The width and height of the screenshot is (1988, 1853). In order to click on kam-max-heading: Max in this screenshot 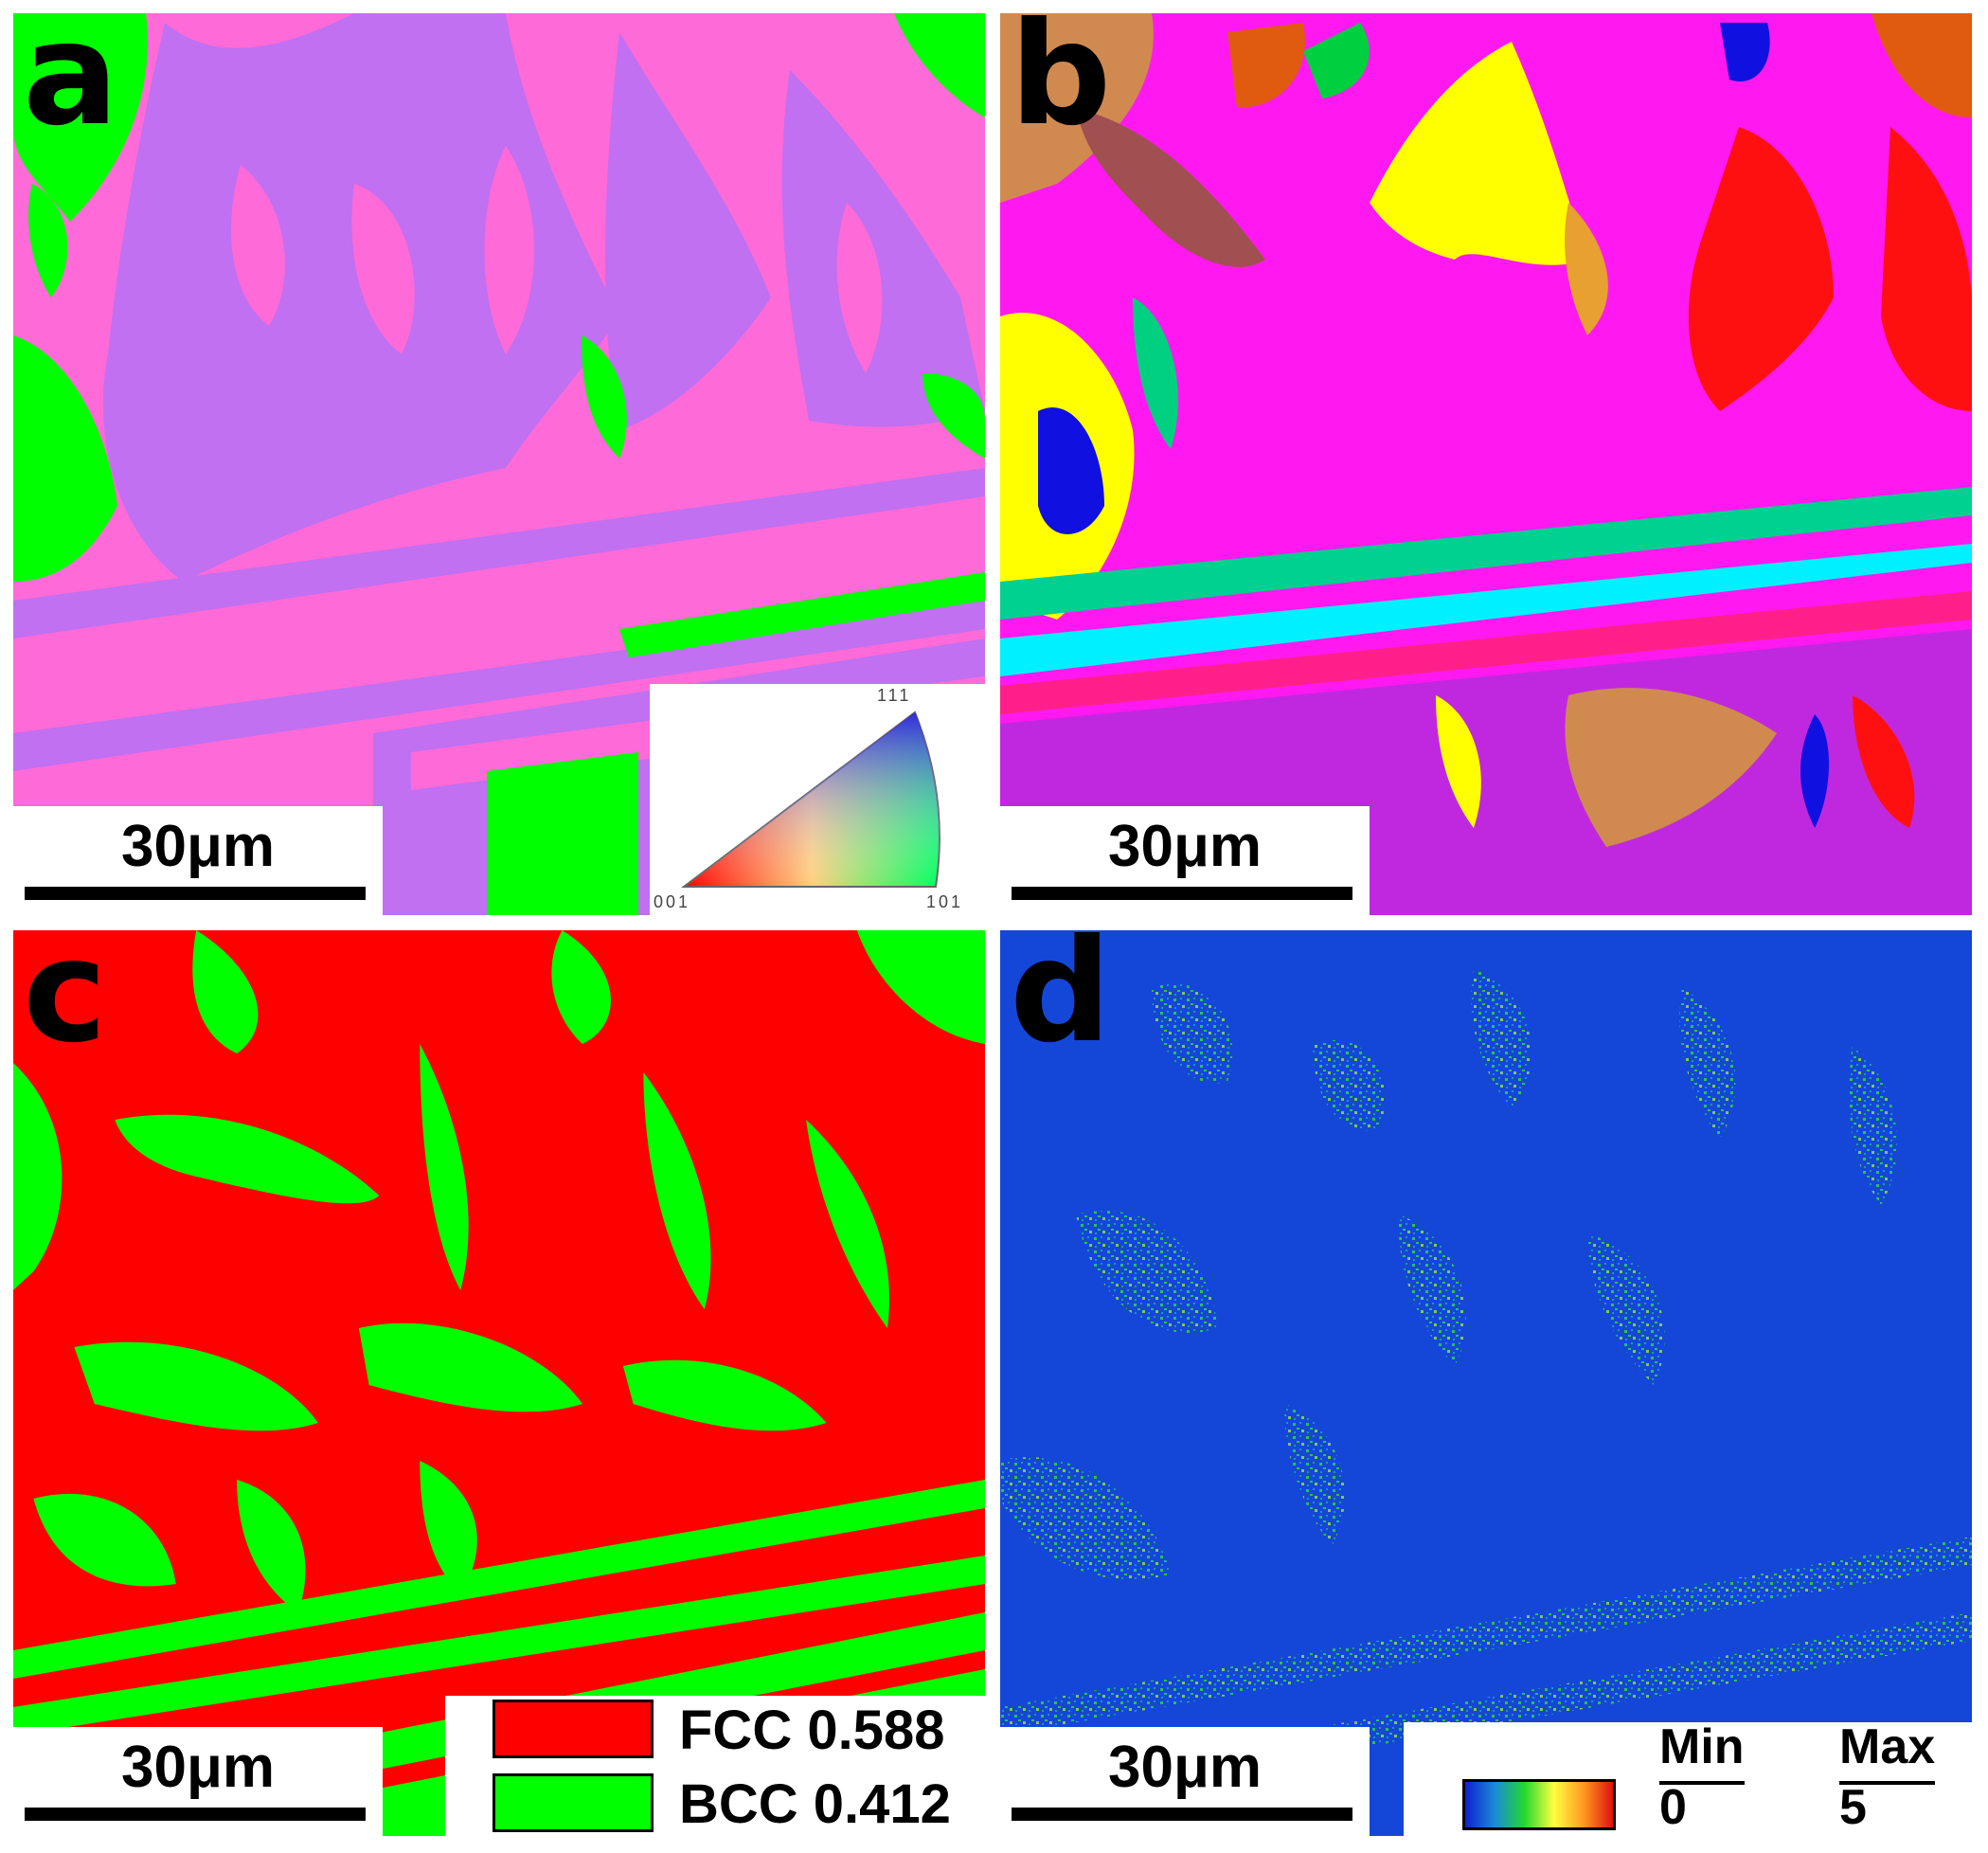, I will do `click(1887, 1752)`.